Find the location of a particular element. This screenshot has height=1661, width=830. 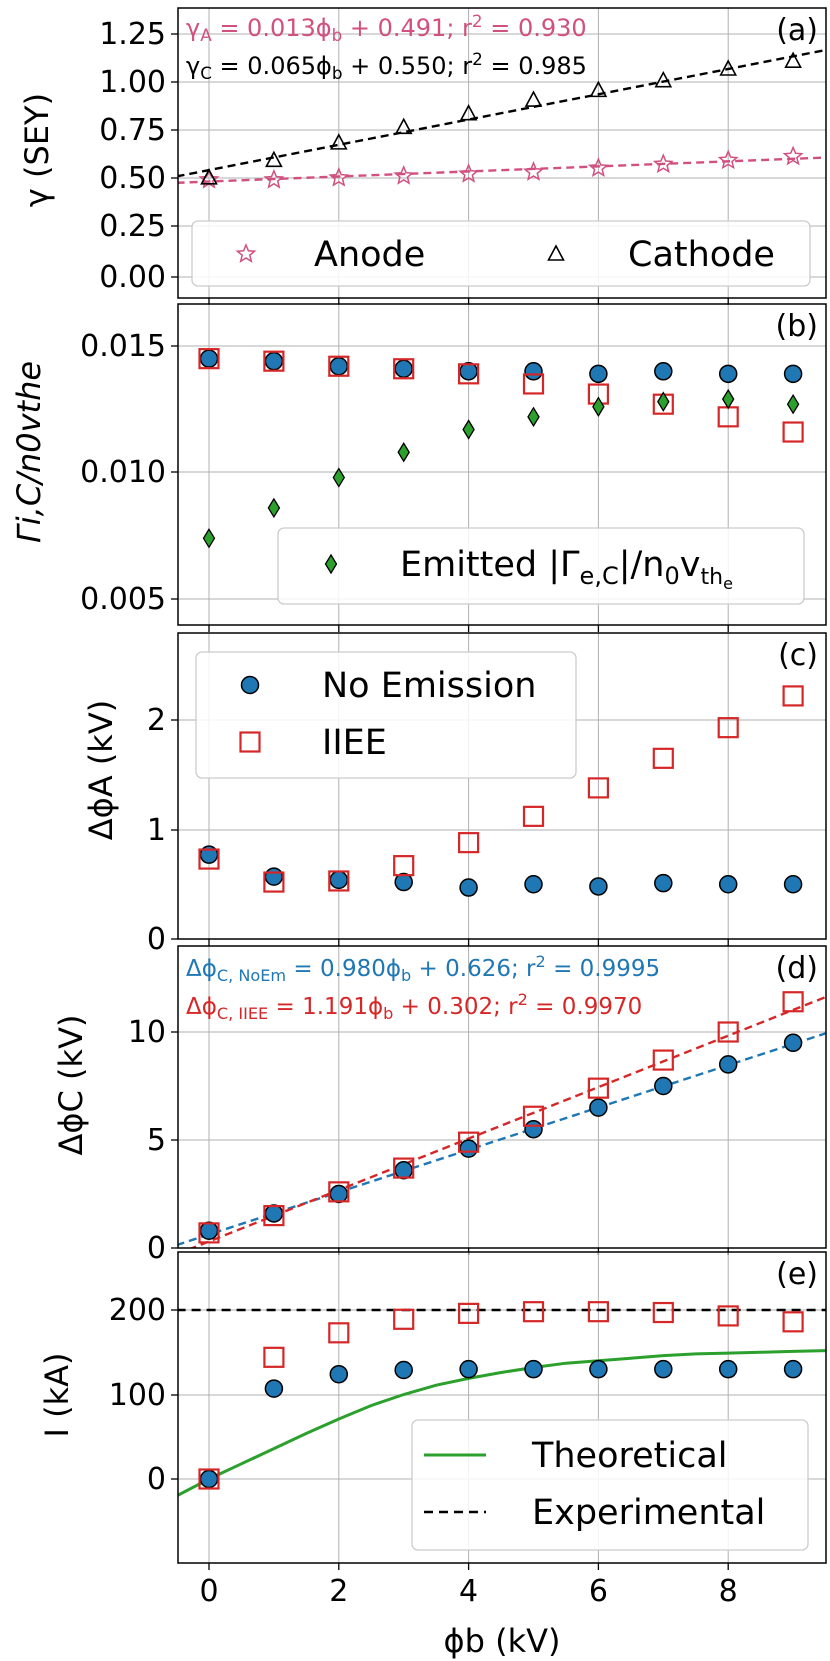

annotation-part: = 1.191ϕ is located at coordinates (325, 1007).